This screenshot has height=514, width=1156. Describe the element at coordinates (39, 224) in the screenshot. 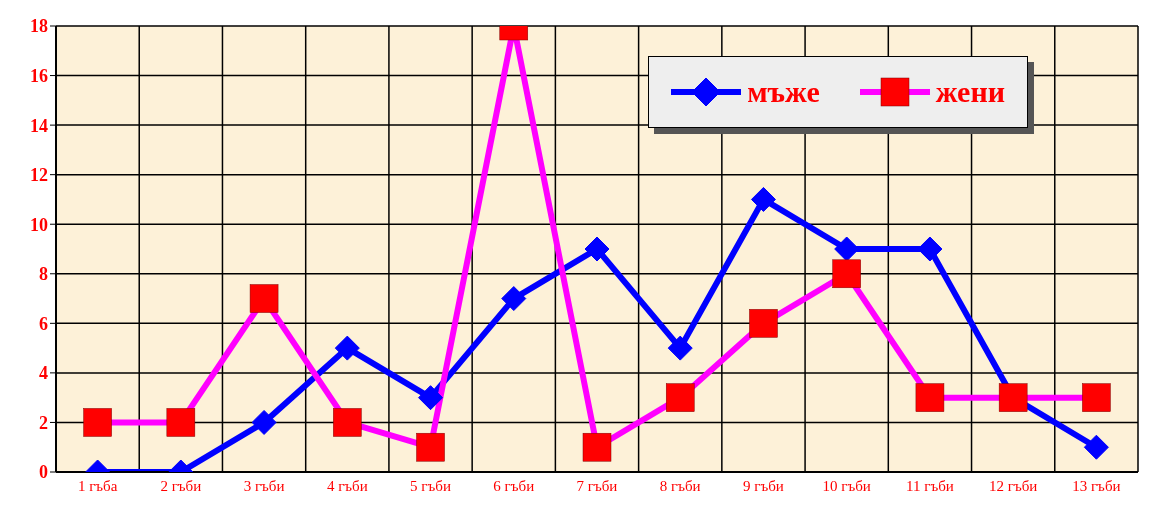

I see `y-tick-label: 10` at that location.